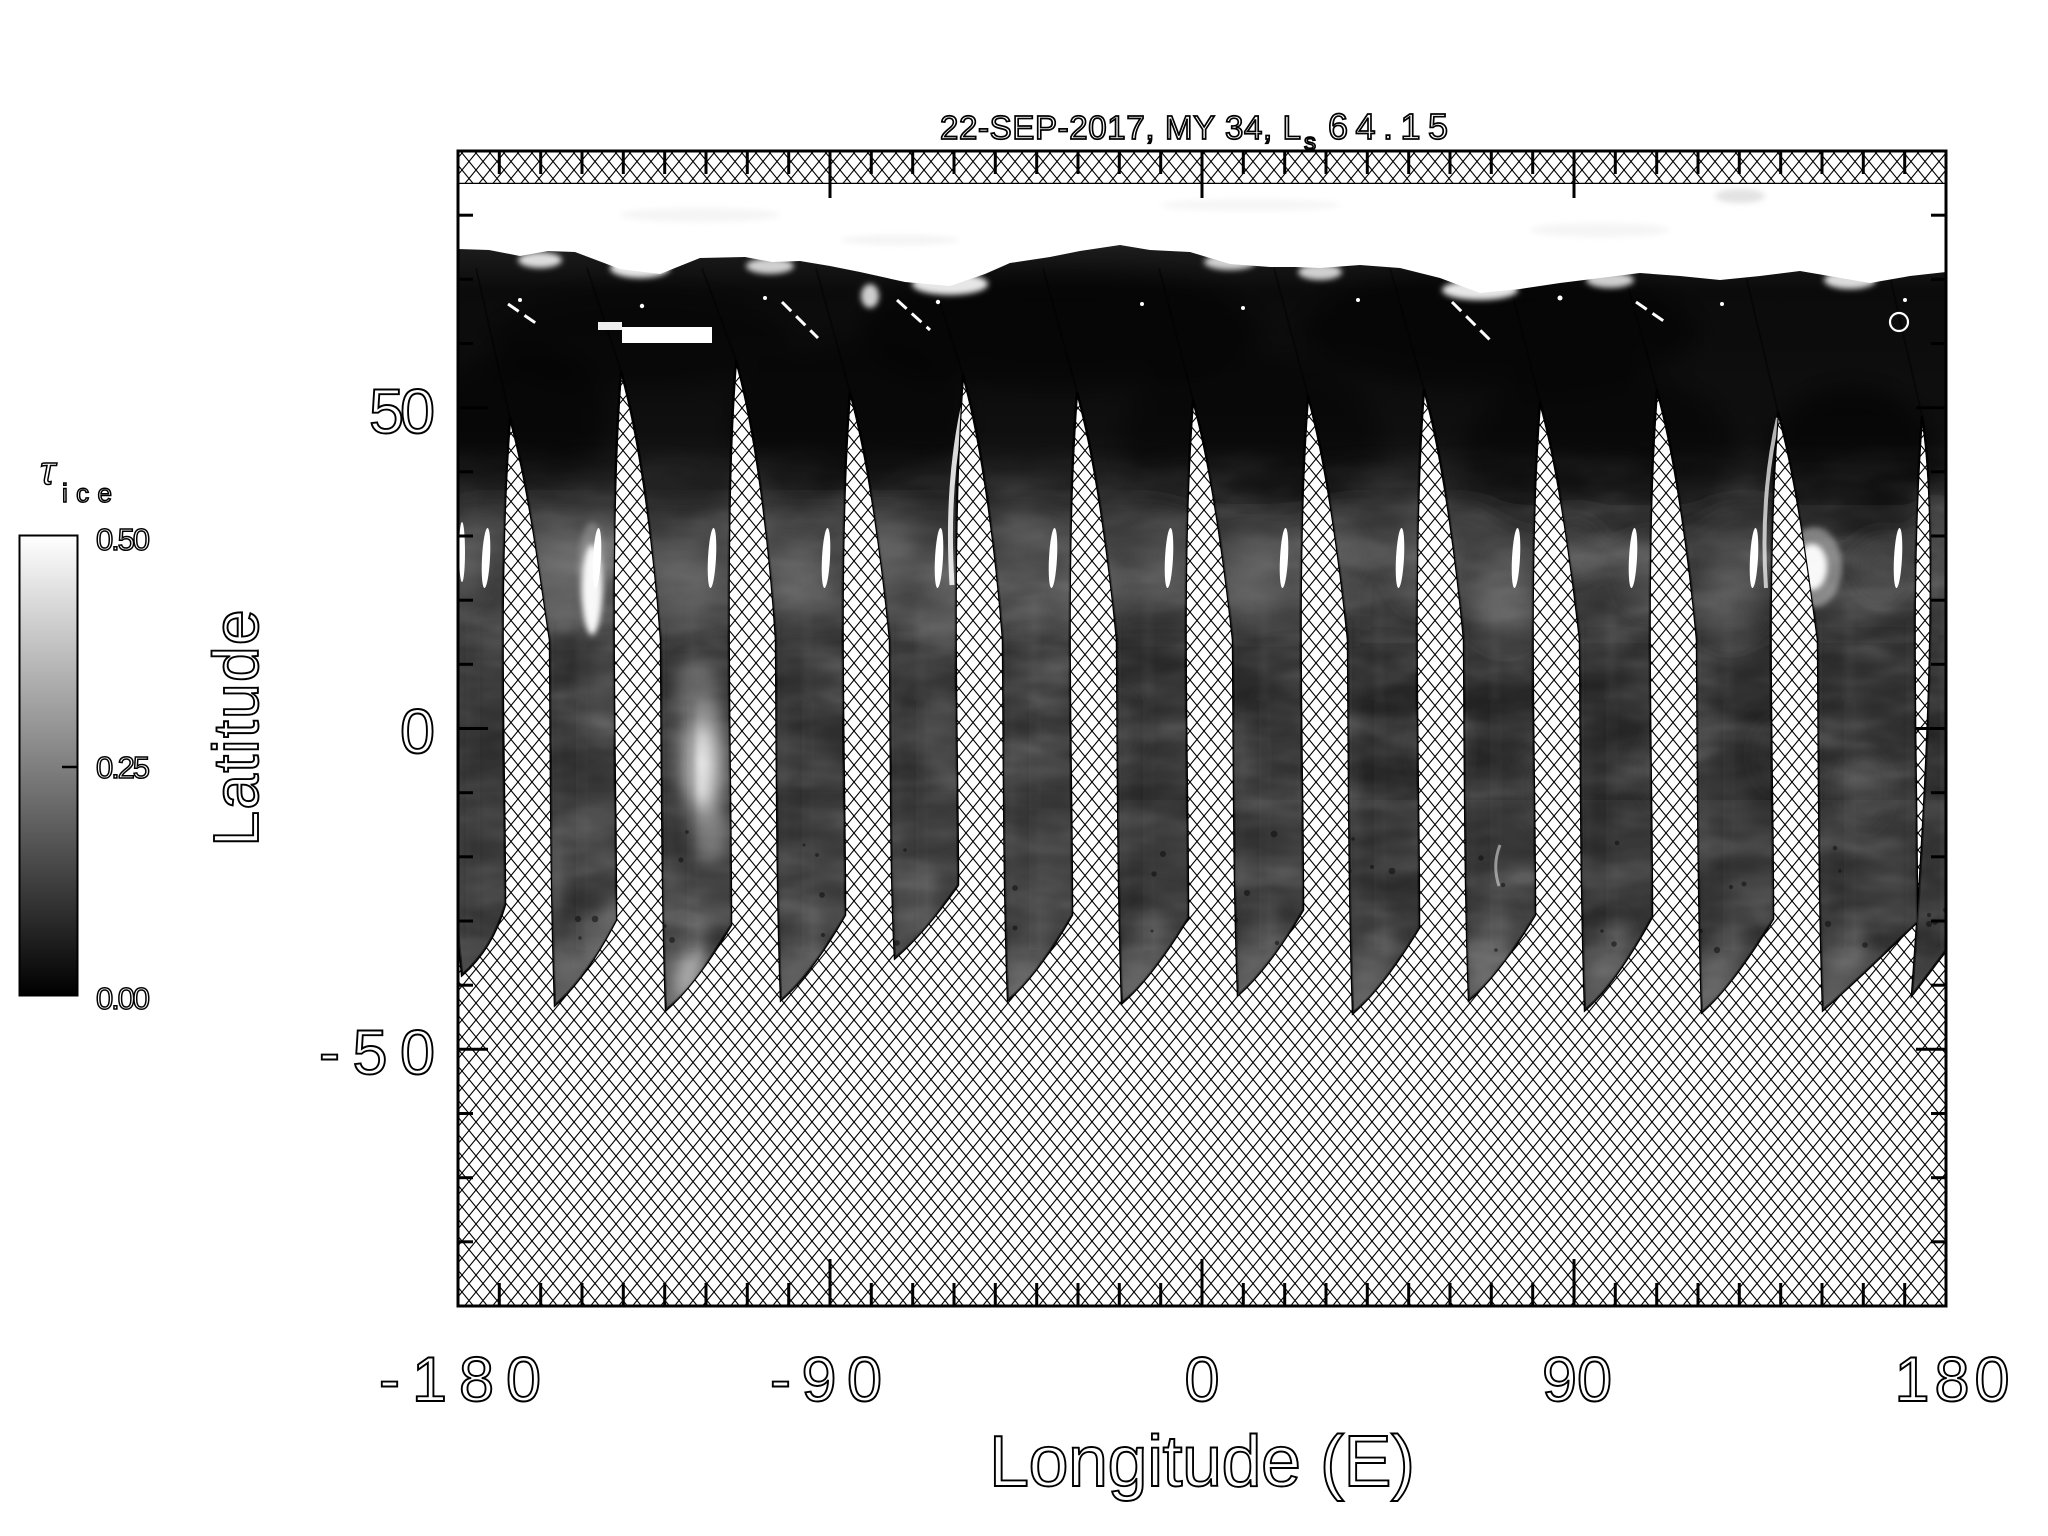 The height and width of the screenshot is (1536, 2048). What do you see at coordinates (123, 998) in the screenshot?
I see `svg-text: 0.00` at bounding box center [123, 998].